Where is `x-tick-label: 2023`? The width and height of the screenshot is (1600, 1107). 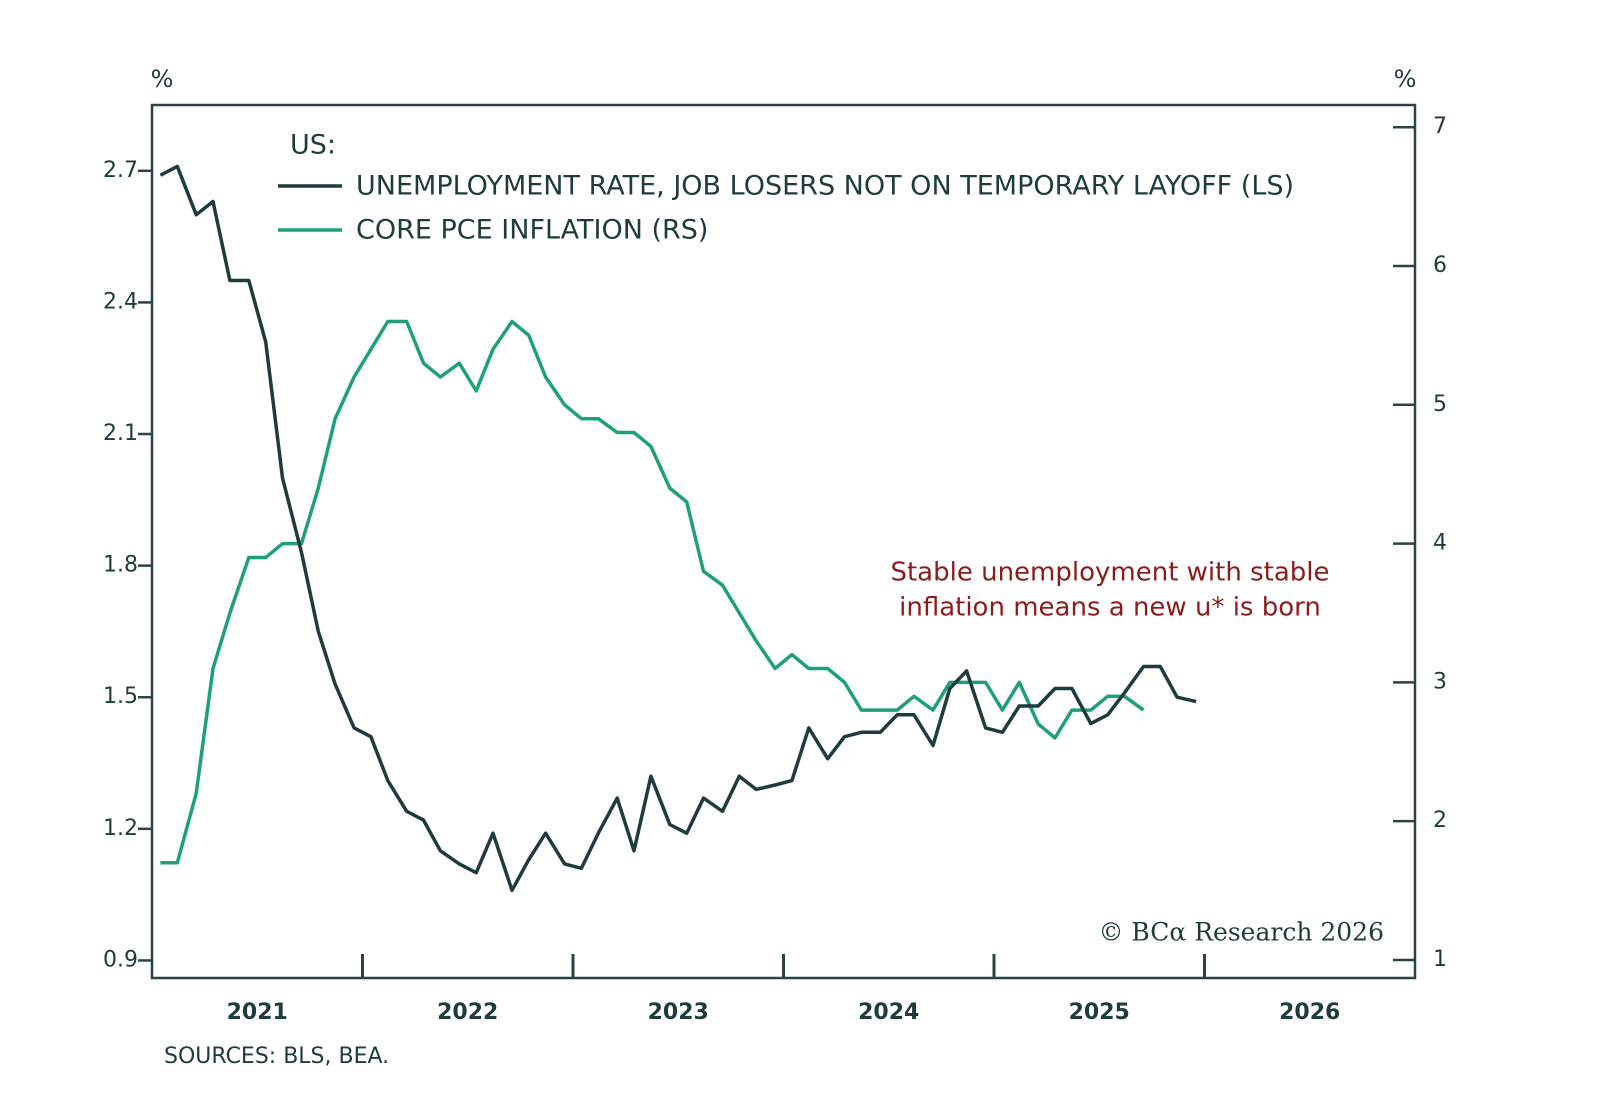
x-tick-label: 2023 is located at coordinates (678, 1012).